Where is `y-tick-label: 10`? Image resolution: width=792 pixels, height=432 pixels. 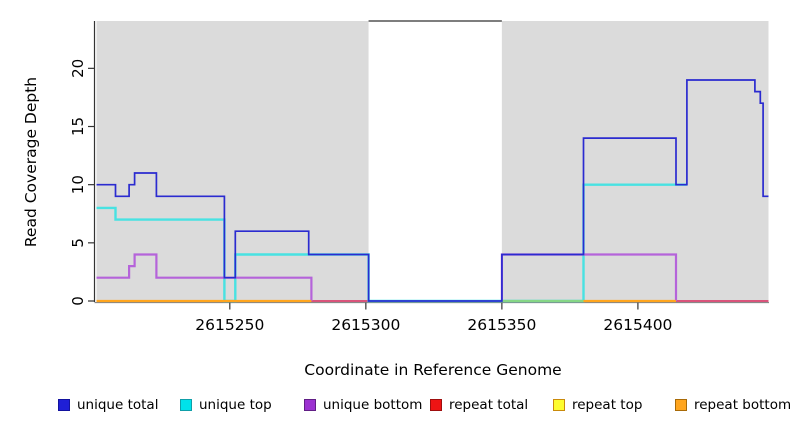
y-tick-label: 10 is located at coordinates (78, 184).